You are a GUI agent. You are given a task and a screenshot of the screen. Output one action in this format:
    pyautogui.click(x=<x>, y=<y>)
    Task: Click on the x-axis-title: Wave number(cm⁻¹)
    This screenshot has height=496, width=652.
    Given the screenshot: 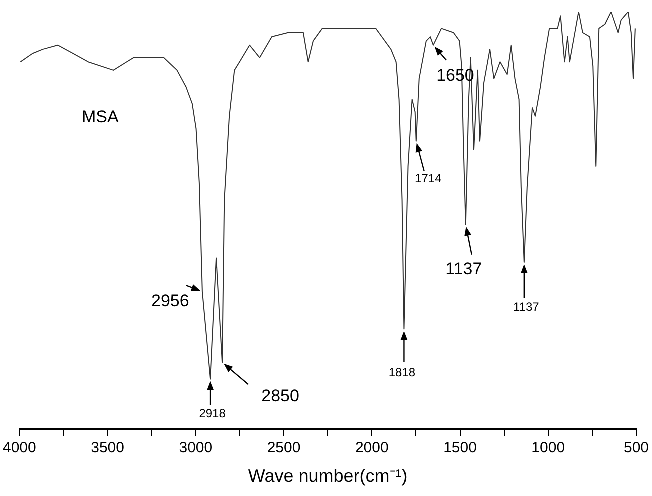 What is the action you would take?
    pyautogui.click(x=328, y=476)
    